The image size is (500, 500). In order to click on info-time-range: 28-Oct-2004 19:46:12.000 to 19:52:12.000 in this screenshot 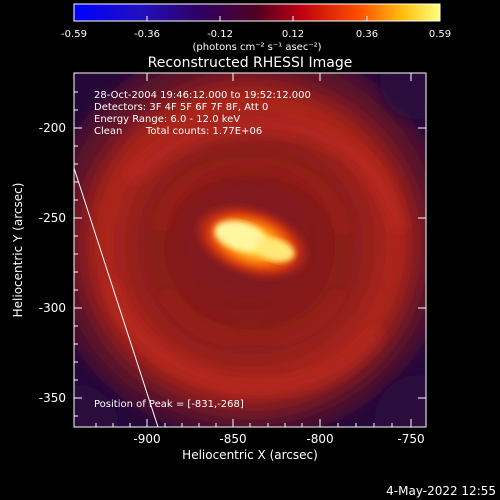, I will do `click(202, 95)`.